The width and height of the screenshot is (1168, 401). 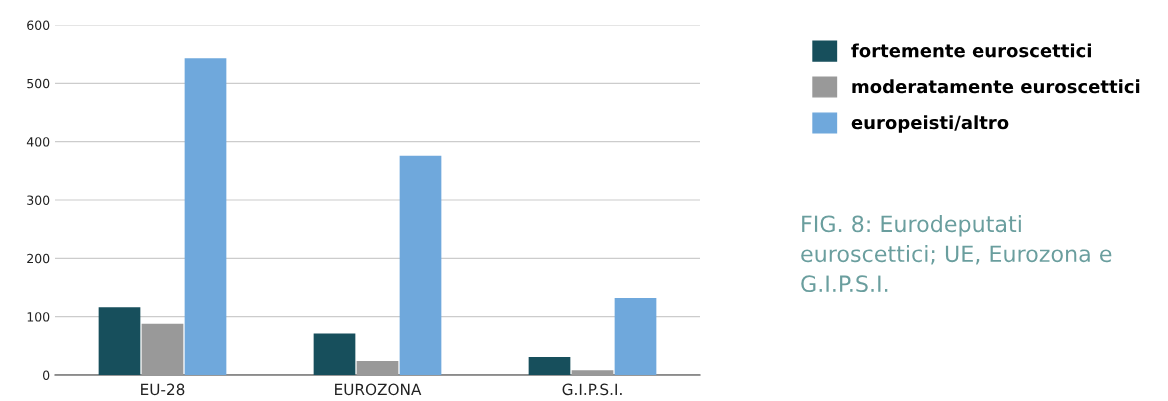 What do you see at coordinates (38, 317) in the screenshot?
I see `y-tick-label: 100` at bounding box center [38, 317].